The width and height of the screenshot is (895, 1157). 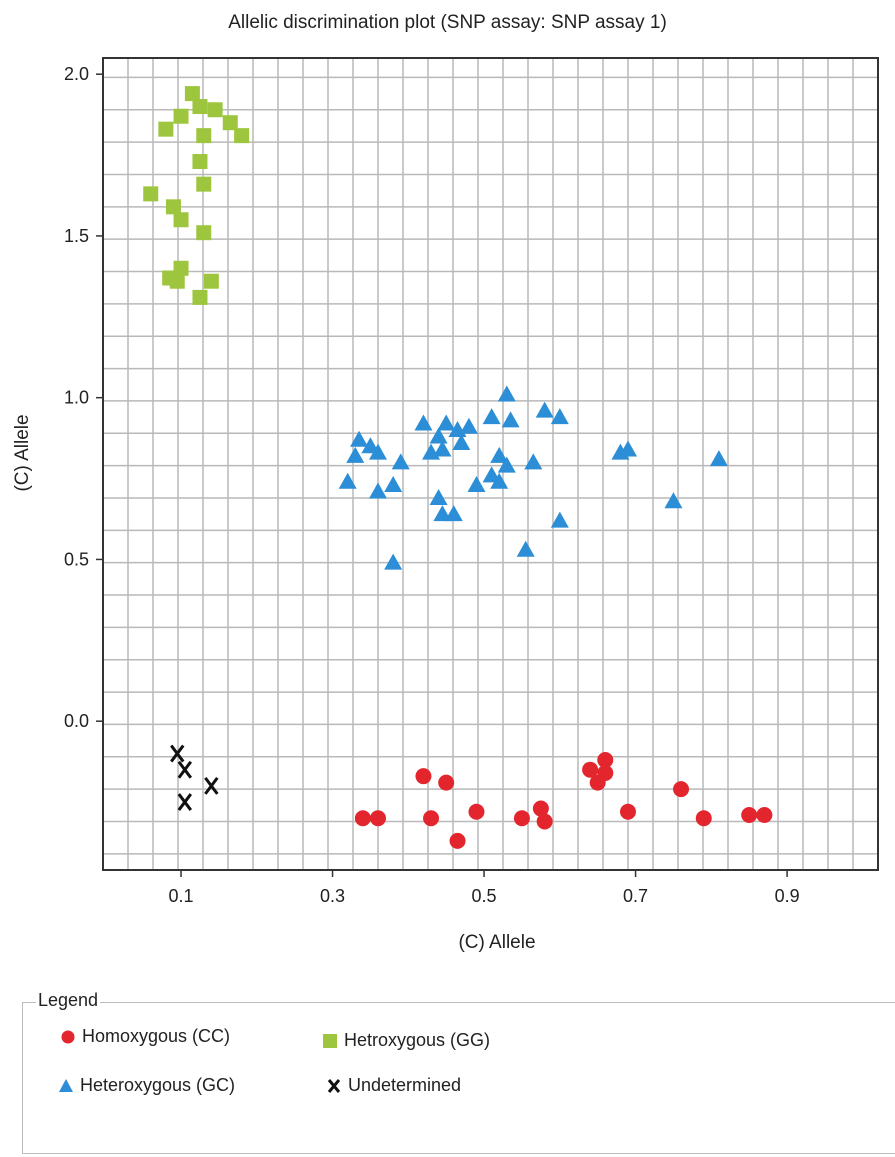 What do you see at coordinates (76, 721) in the screenshot?
I see `y-tick-label: 0.0` at bounding box center [76, 721].